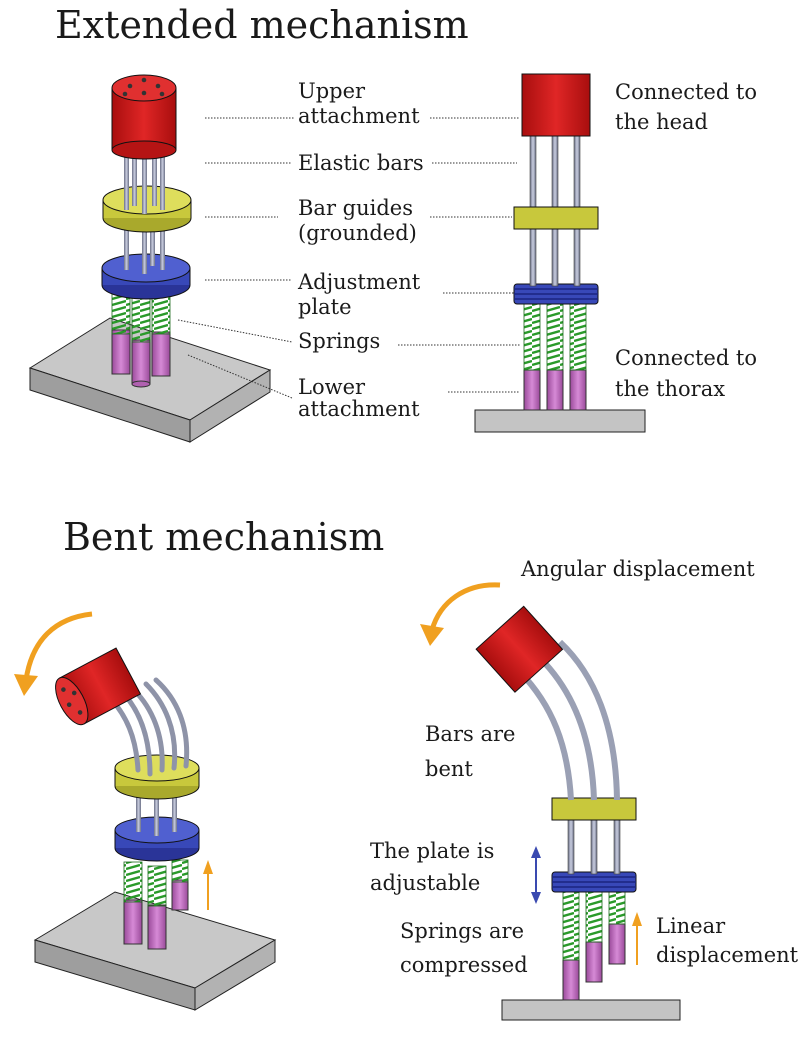 The width and height of the screenshot is (800, 1061). What do you see at coordinates (359, 409) in the screenshot?
I see `label-lower-attachment-line2: attachment` at bounding box center [359, 409].